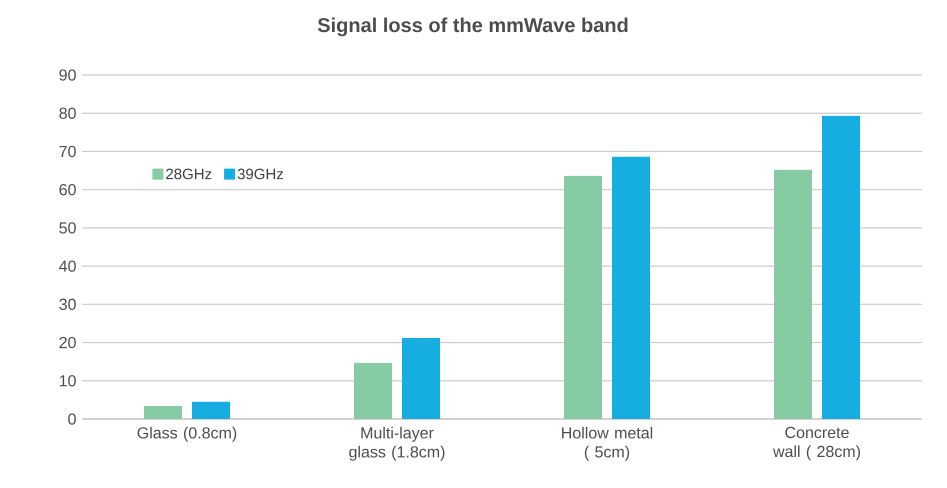  Describe the element at coordinates (67, 113) in the screenshot. I see `y-tick-label: 80` at that location.